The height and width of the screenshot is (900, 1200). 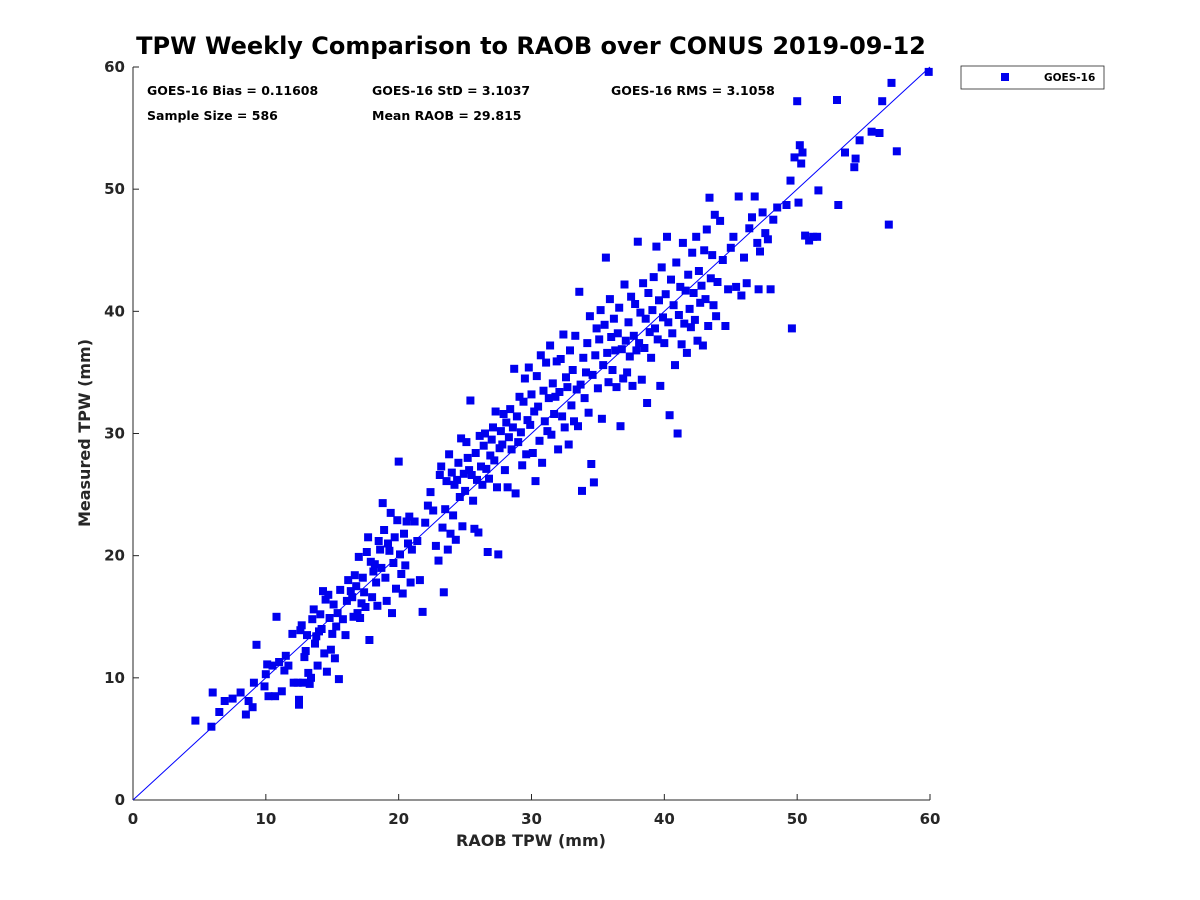 What do you see at coordinates (84, 433) in the screenshot?
I see `y-axis-label: Measured TPW (mm)` at bounding box center [84, 433].